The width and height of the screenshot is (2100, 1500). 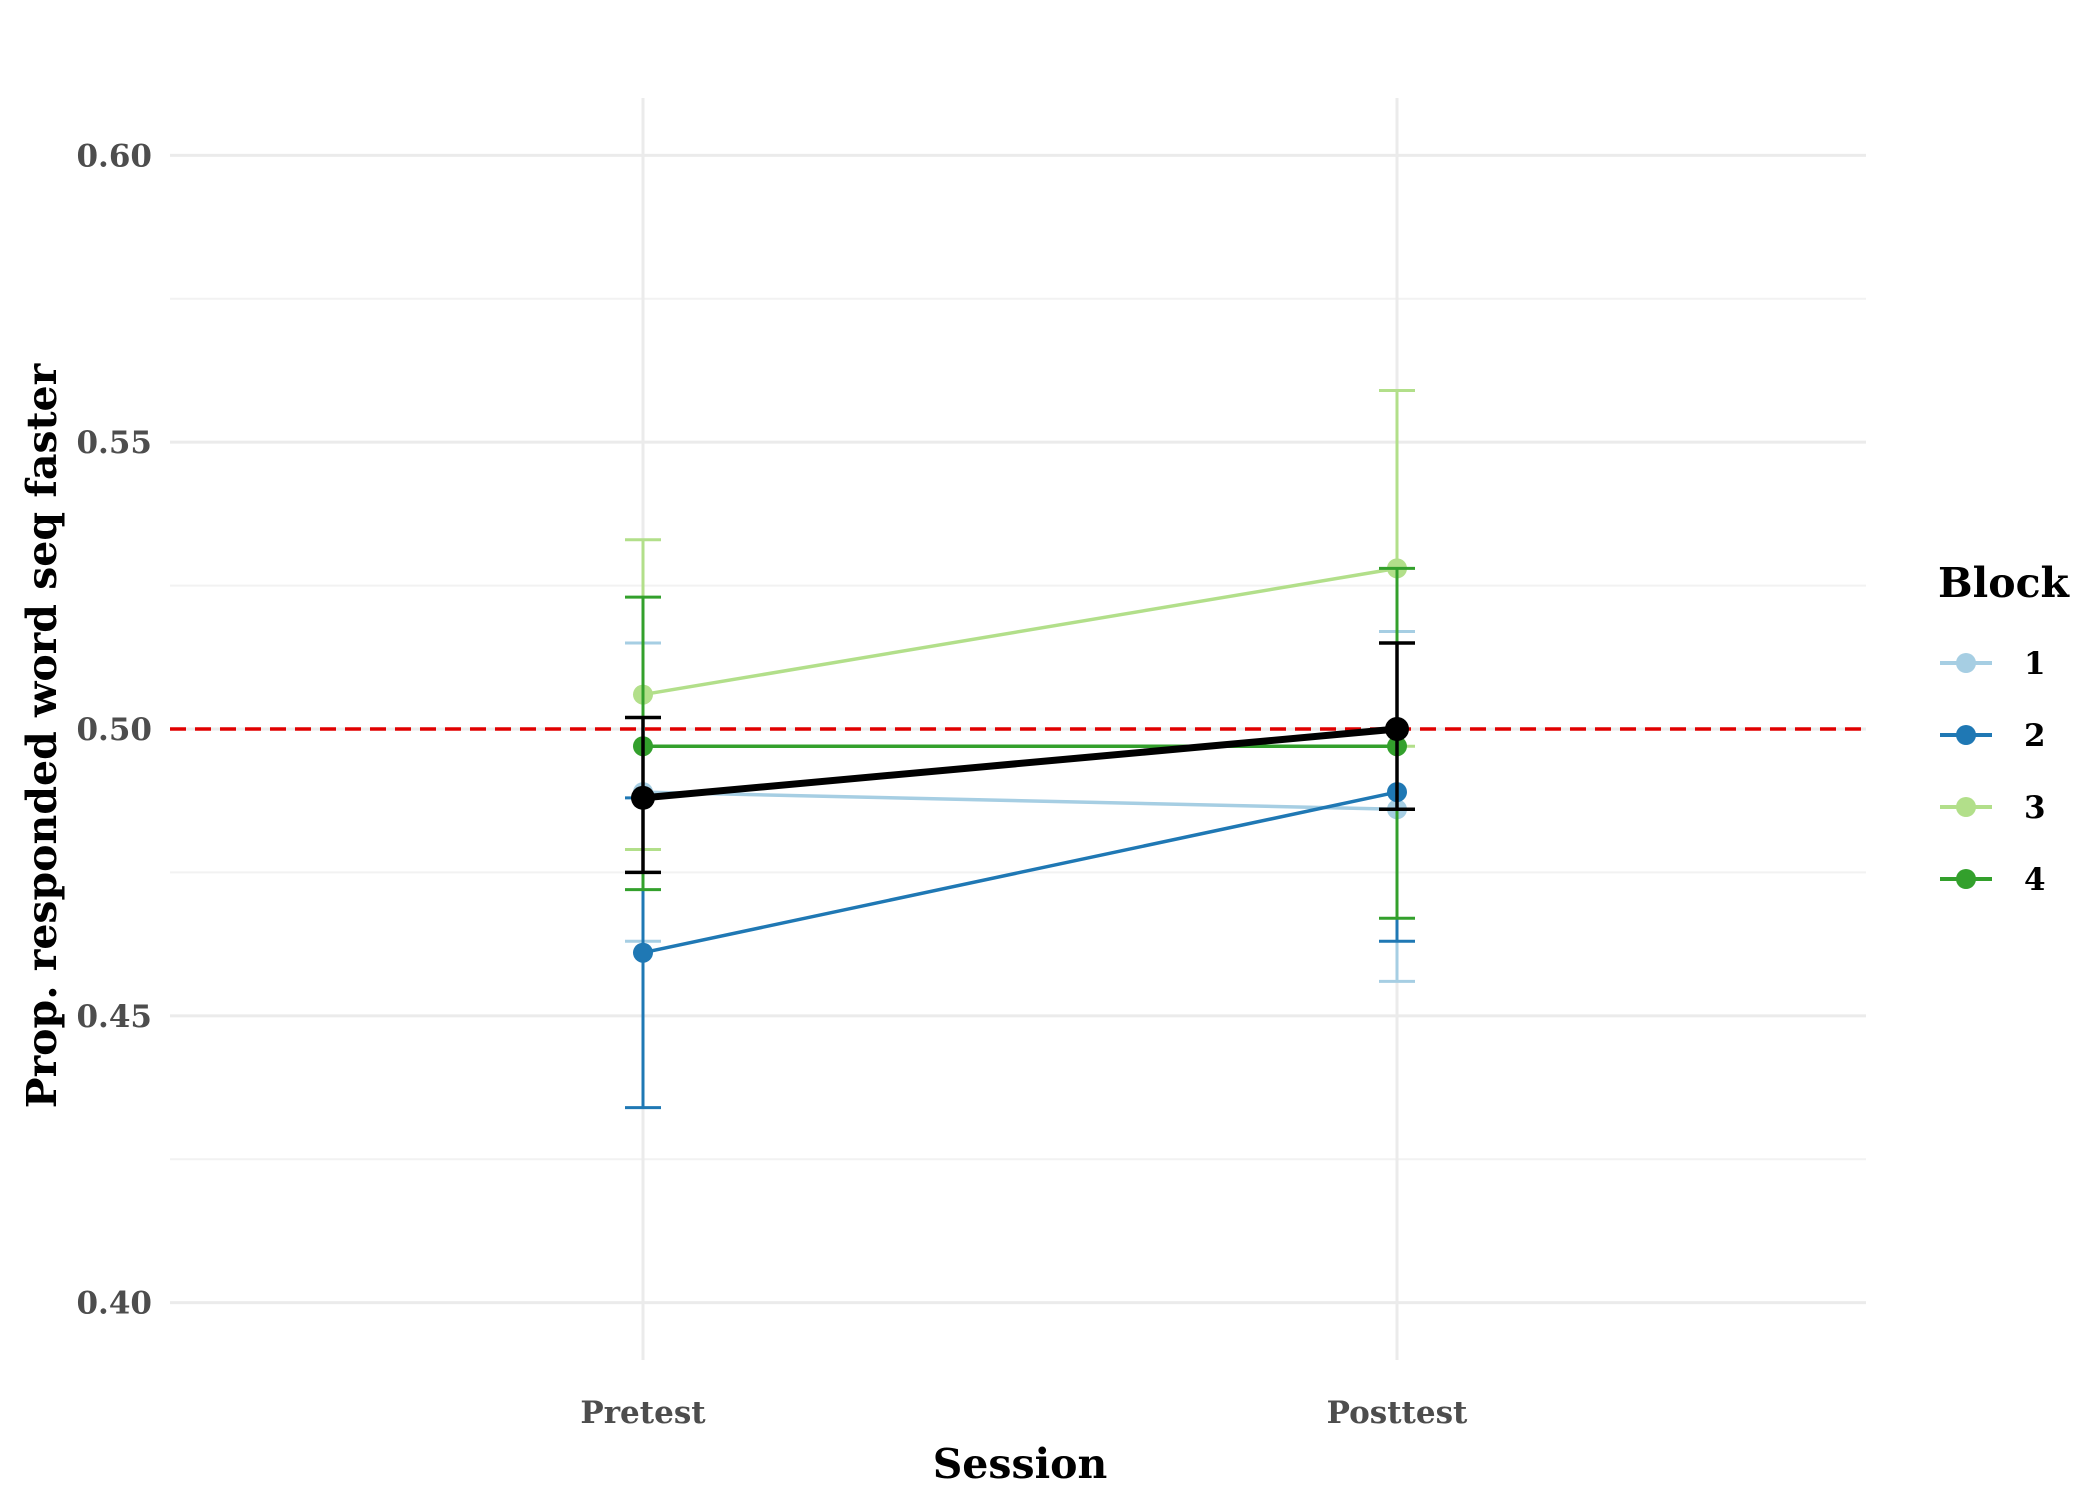 What do you see at coordinates (114, 443) in the screenshot?
I see `y-tick-label: 0.55` at bounding box center [114, 443].